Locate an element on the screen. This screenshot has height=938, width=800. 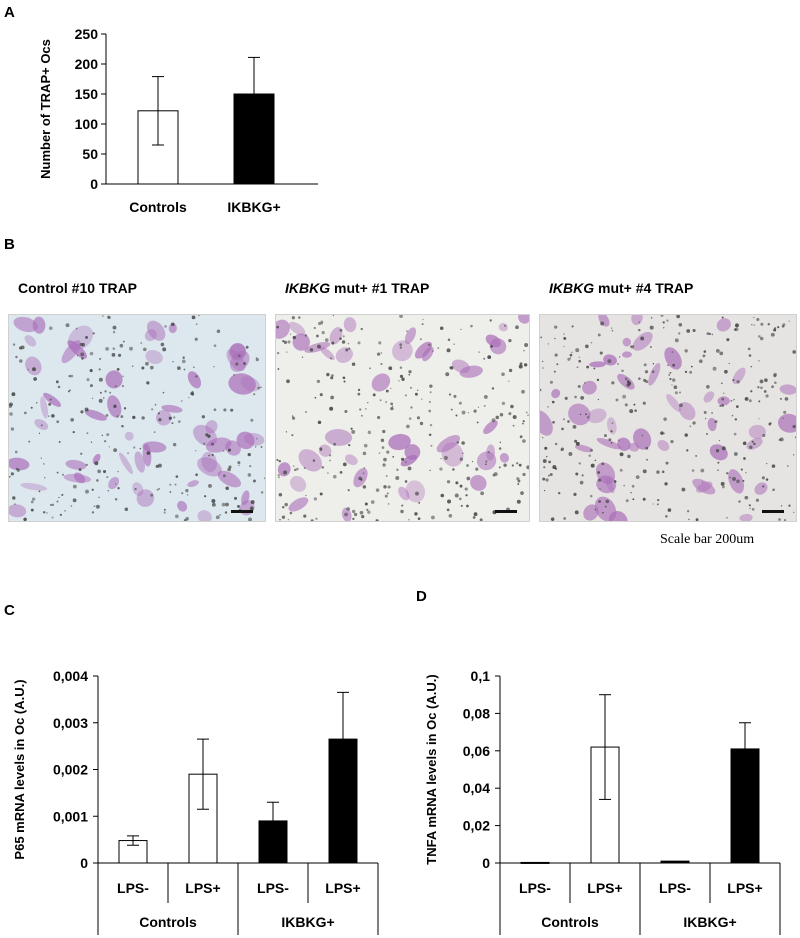
y-axis-label: TNFA mRNA levels in Oc (A.U.) is located at coordinates (431, 769).